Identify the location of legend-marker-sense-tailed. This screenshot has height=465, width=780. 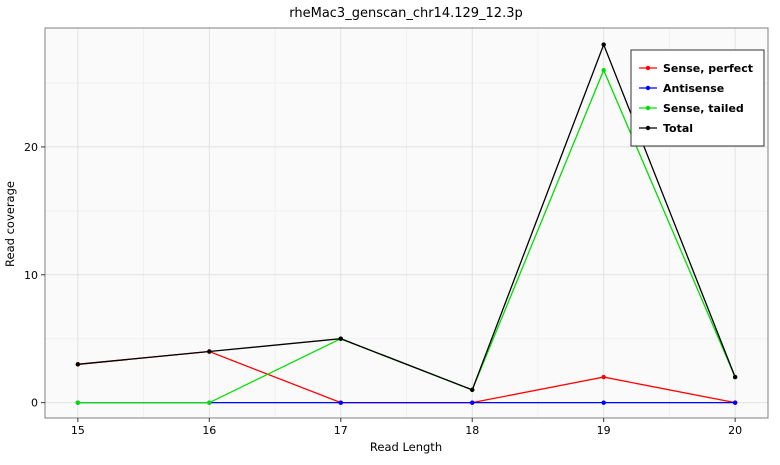
(648, 108).